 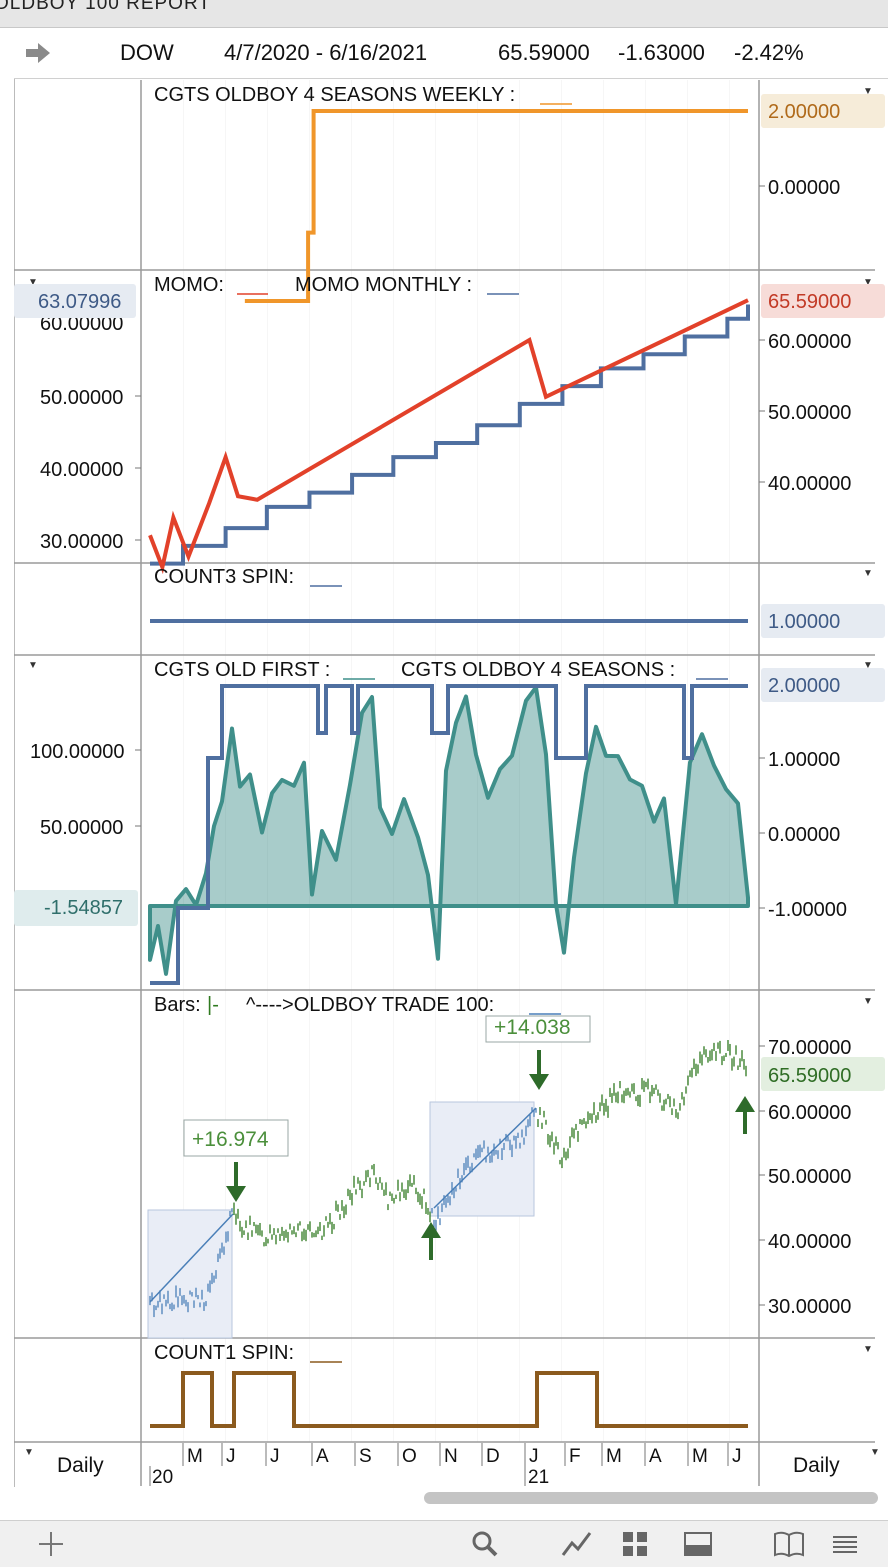 What do you see at coordinates (105, 7) in the screenshot?
I see `window-title: OLDBOY 100 REPORT` at bounding box center [105, 7].